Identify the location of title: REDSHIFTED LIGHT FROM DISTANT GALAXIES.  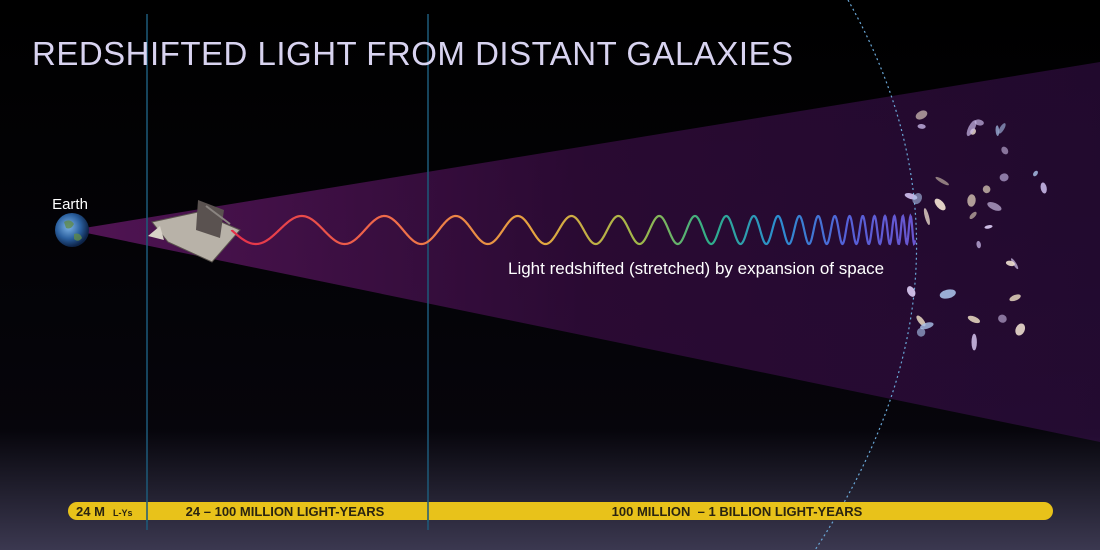
(413, 53).